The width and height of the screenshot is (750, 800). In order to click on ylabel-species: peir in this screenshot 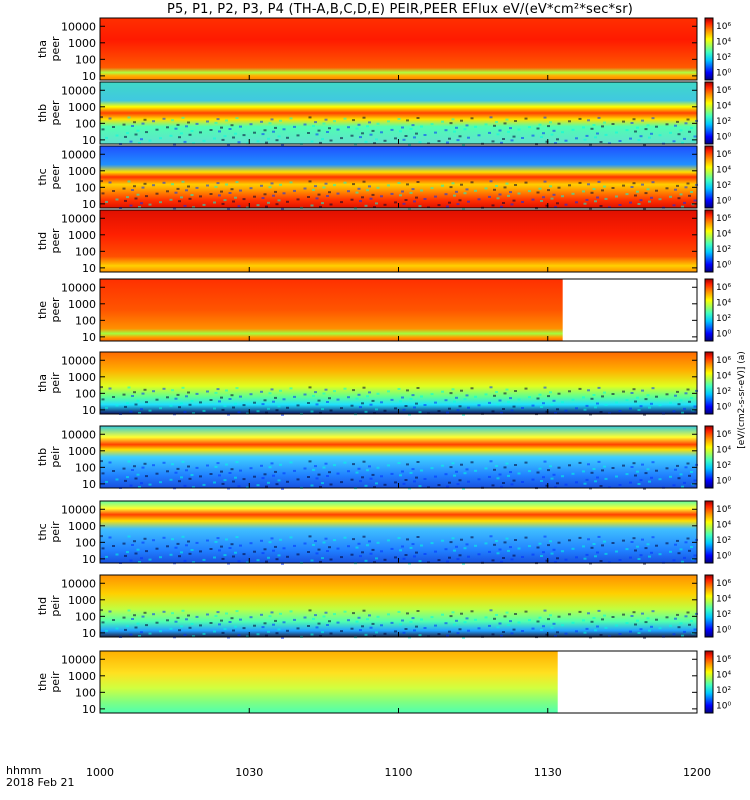, I will do `click(55, 383)`.